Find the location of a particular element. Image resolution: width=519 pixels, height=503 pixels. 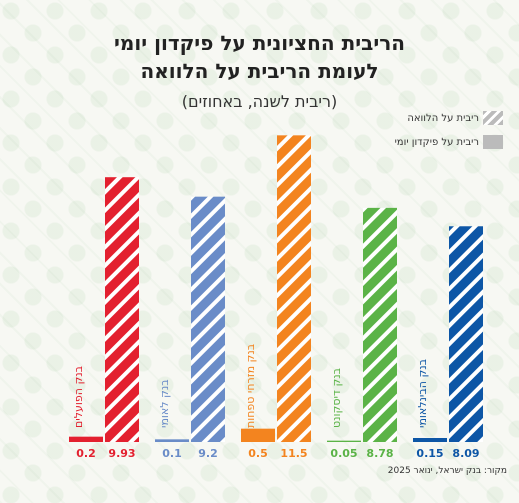

value-label-deposit-3: 0.05 is located at coordinates (343, 453).